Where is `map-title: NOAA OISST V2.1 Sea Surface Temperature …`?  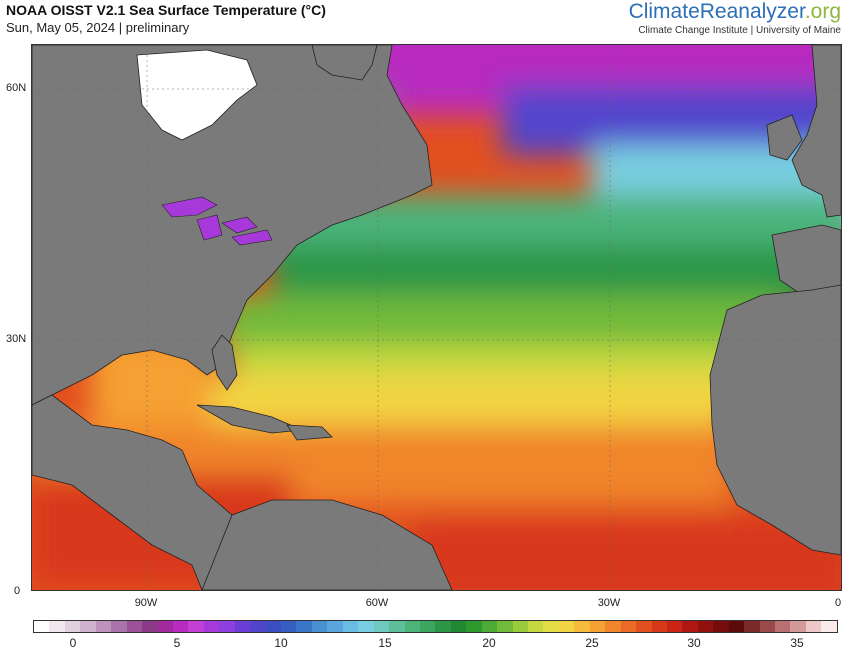
map-title: NOAA OISST V2.1 Sea Surface Temperature … is located at coordinates (166, 10).